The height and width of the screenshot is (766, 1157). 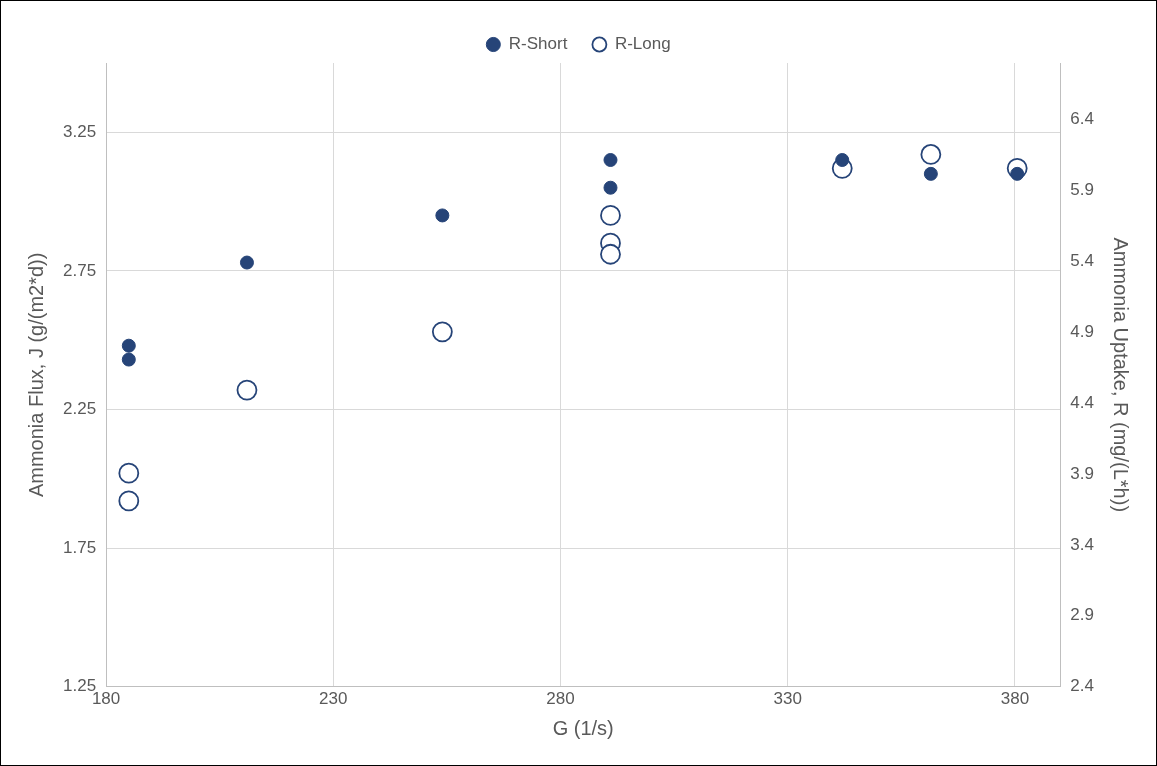 What do you see at coordinates (1082, 544) in the screenshot?
I see `y2-tick-label: 3.4` at bounding box center [1082, 544].